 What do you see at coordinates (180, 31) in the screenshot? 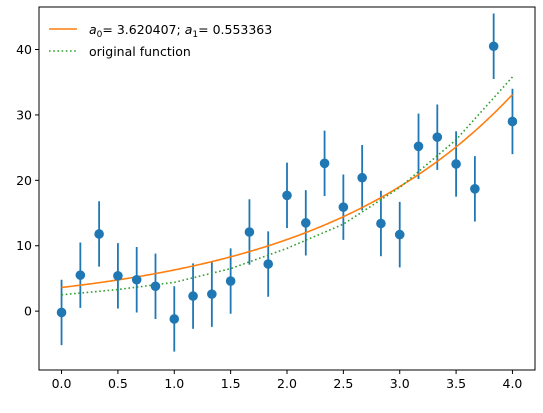
I see `legend-fit-label: a0= 3.620407; a1= 0.553363` at bounding box center [180, 31].